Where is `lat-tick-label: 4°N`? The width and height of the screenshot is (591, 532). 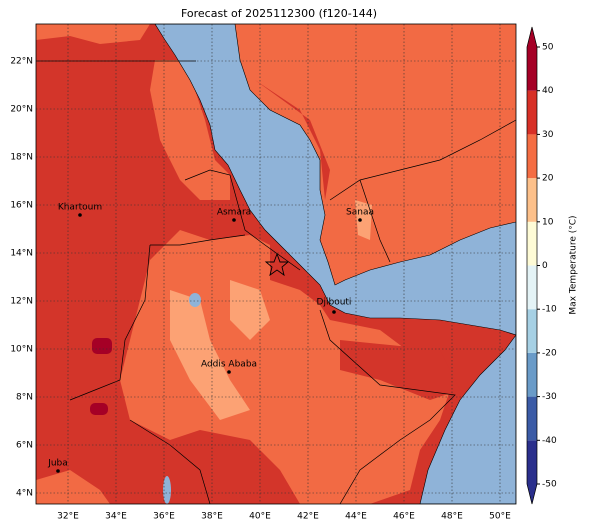
lat-tick-label: 4°N is located at coordinates (24, 494).